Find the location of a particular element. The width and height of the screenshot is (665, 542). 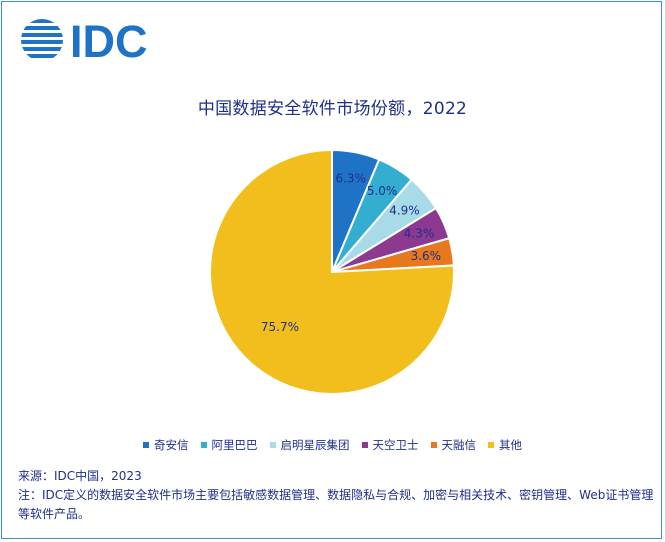

legend-item-3: 启明星辰集团 is located at coordinates (309, 445).